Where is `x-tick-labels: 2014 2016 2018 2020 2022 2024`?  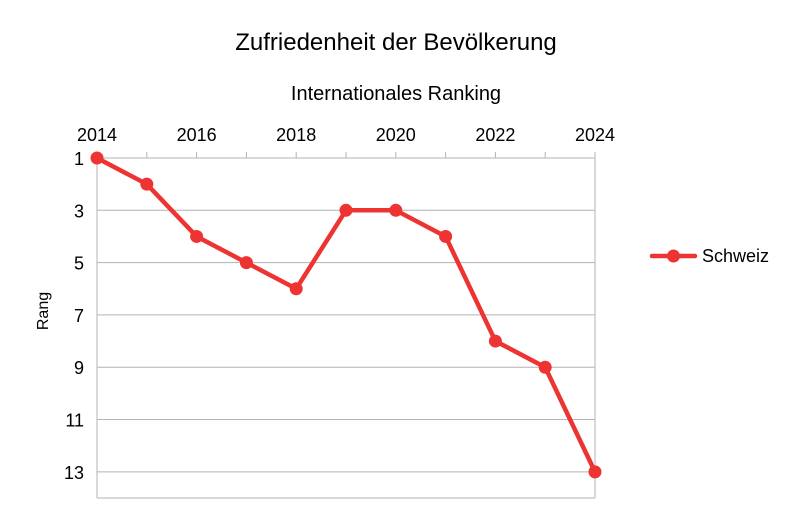
x-tick-labels: 2014 2016 2018 2020 2022 2024 is located at coordinates (346, 135).